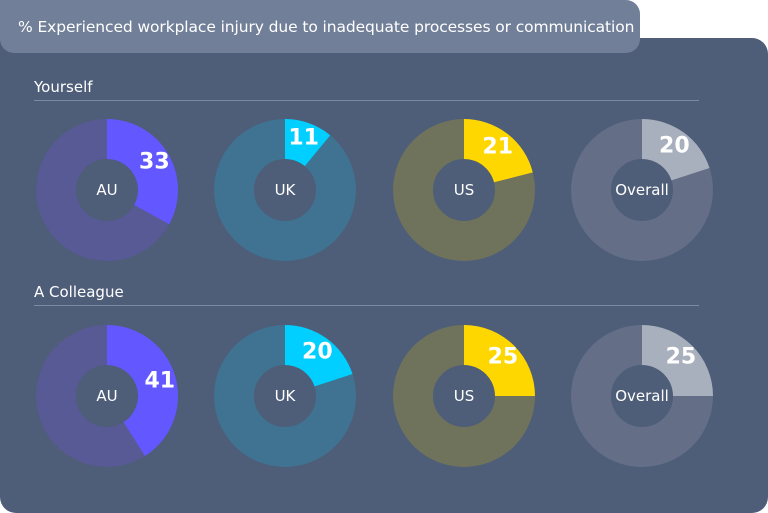 The width and height of the screenshot is (768, 513). Describe the element at coordinates (303, 138) in the screenshot. I see `donut-value-label: 11` at that location.